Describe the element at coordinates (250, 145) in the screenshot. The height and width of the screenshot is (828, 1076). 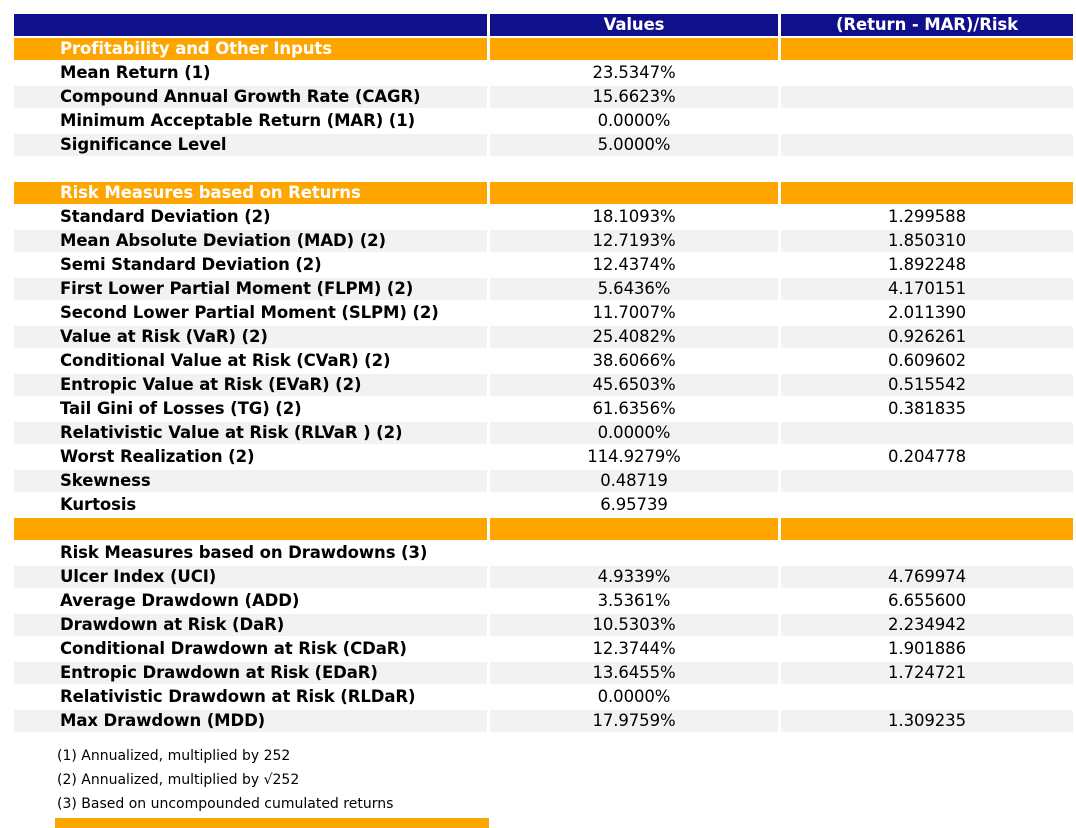
I see `metric-label-cell: Significance Level` at that location.